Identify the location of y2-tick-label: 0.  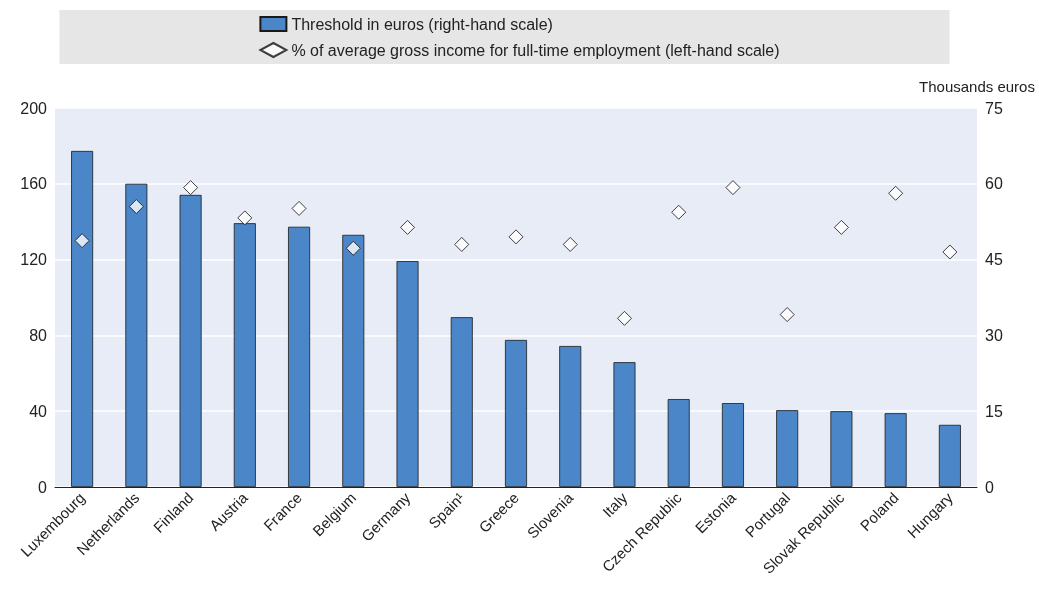
(989, 487).